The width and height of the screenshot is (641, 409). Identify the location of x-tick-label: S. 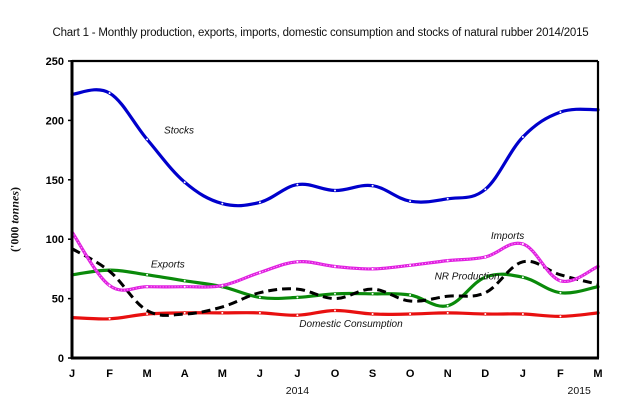
(372, 374).